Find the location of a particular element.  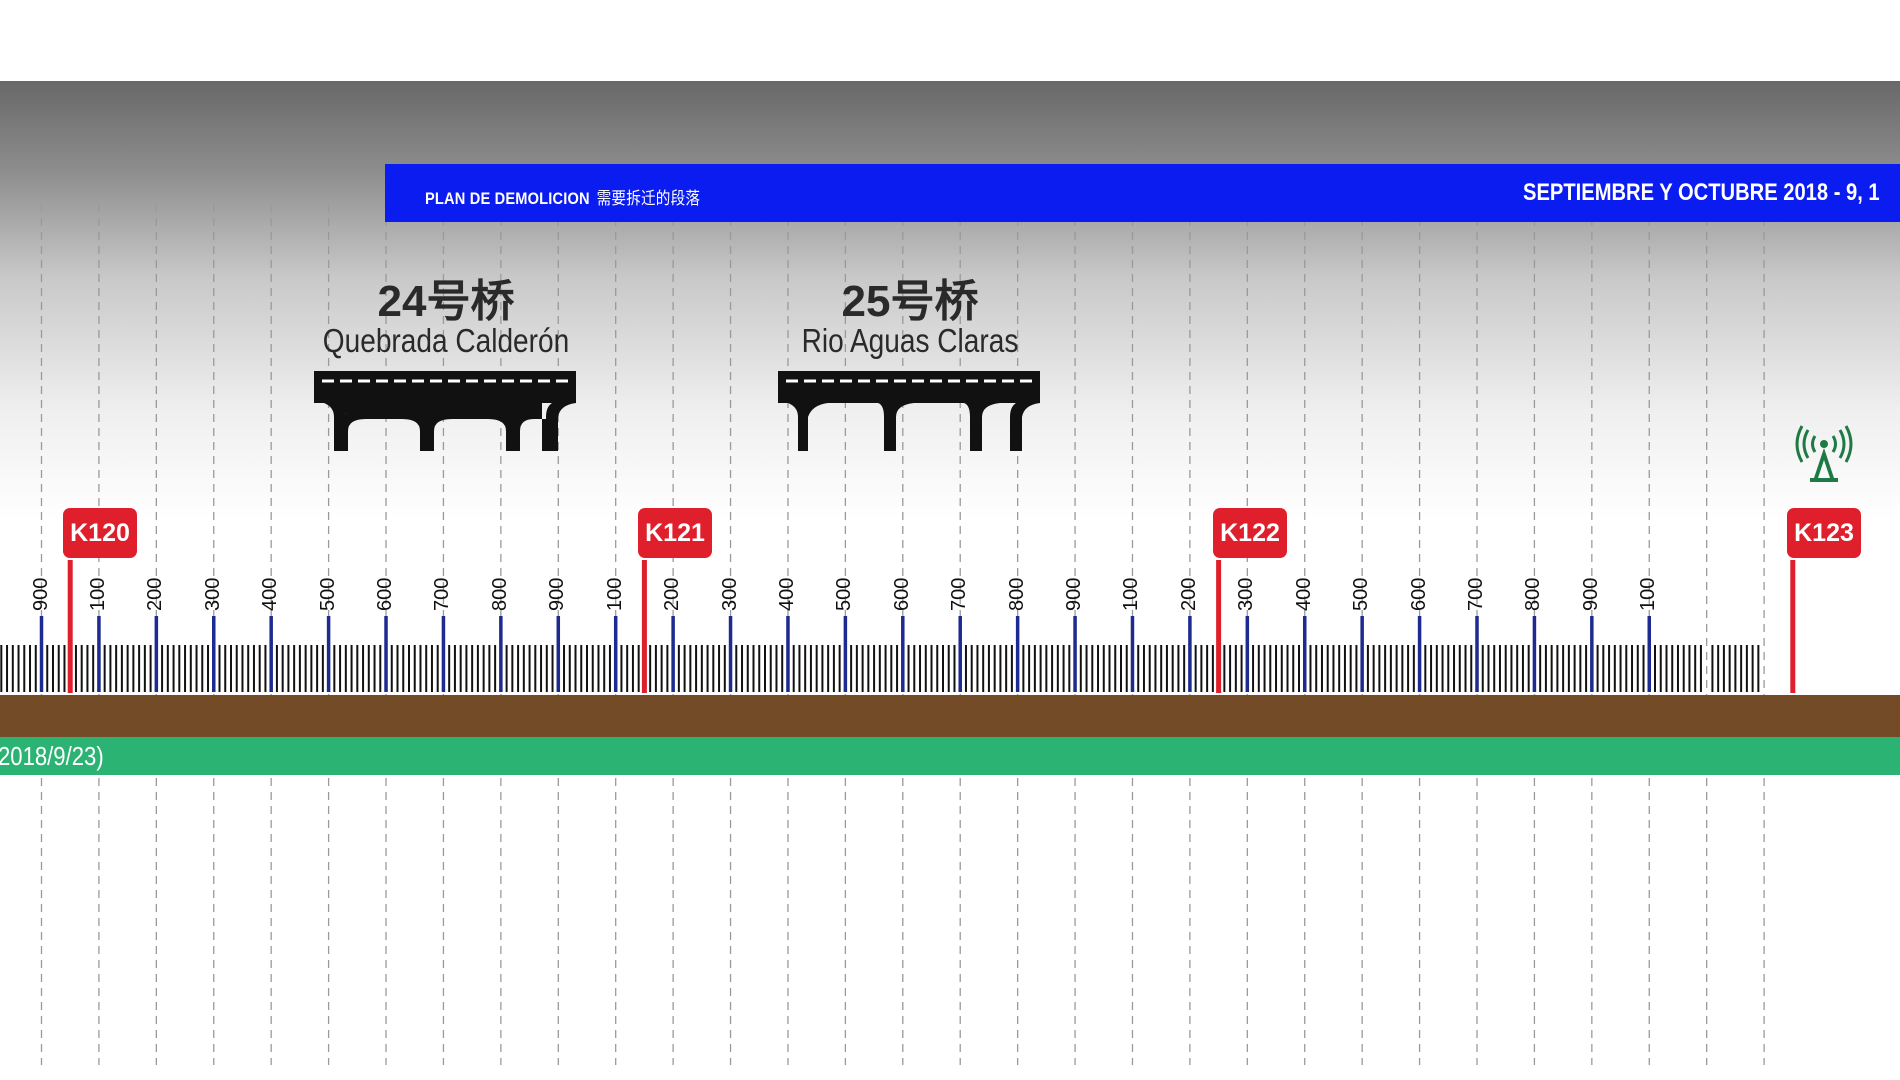

bridge-number: 25号桥 is located at coordinates (910, 301).